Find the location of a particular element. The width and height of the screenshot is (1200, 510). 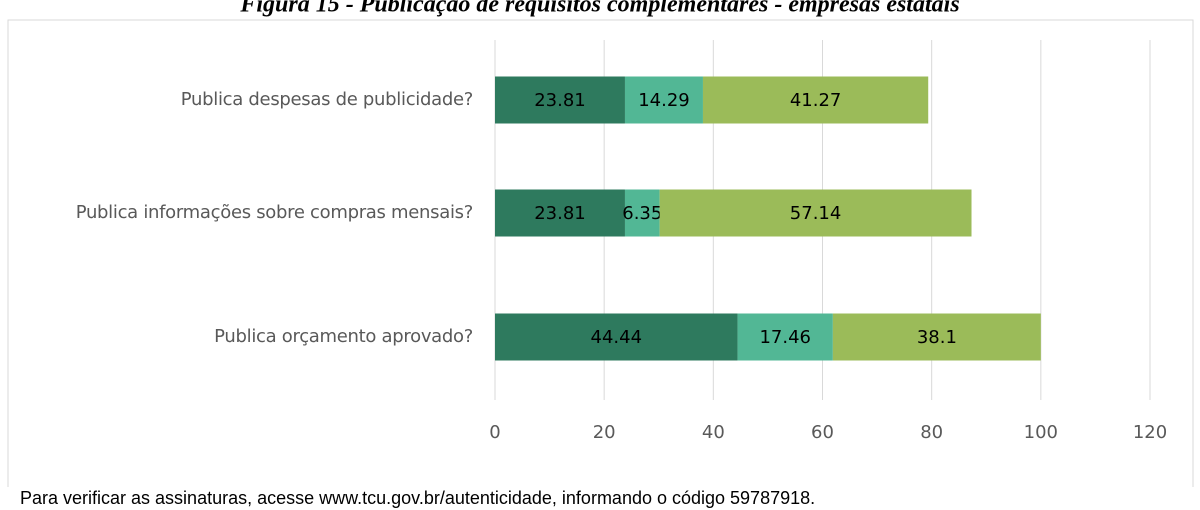

value-label: 57.14 is located at coordinates (816, 213).